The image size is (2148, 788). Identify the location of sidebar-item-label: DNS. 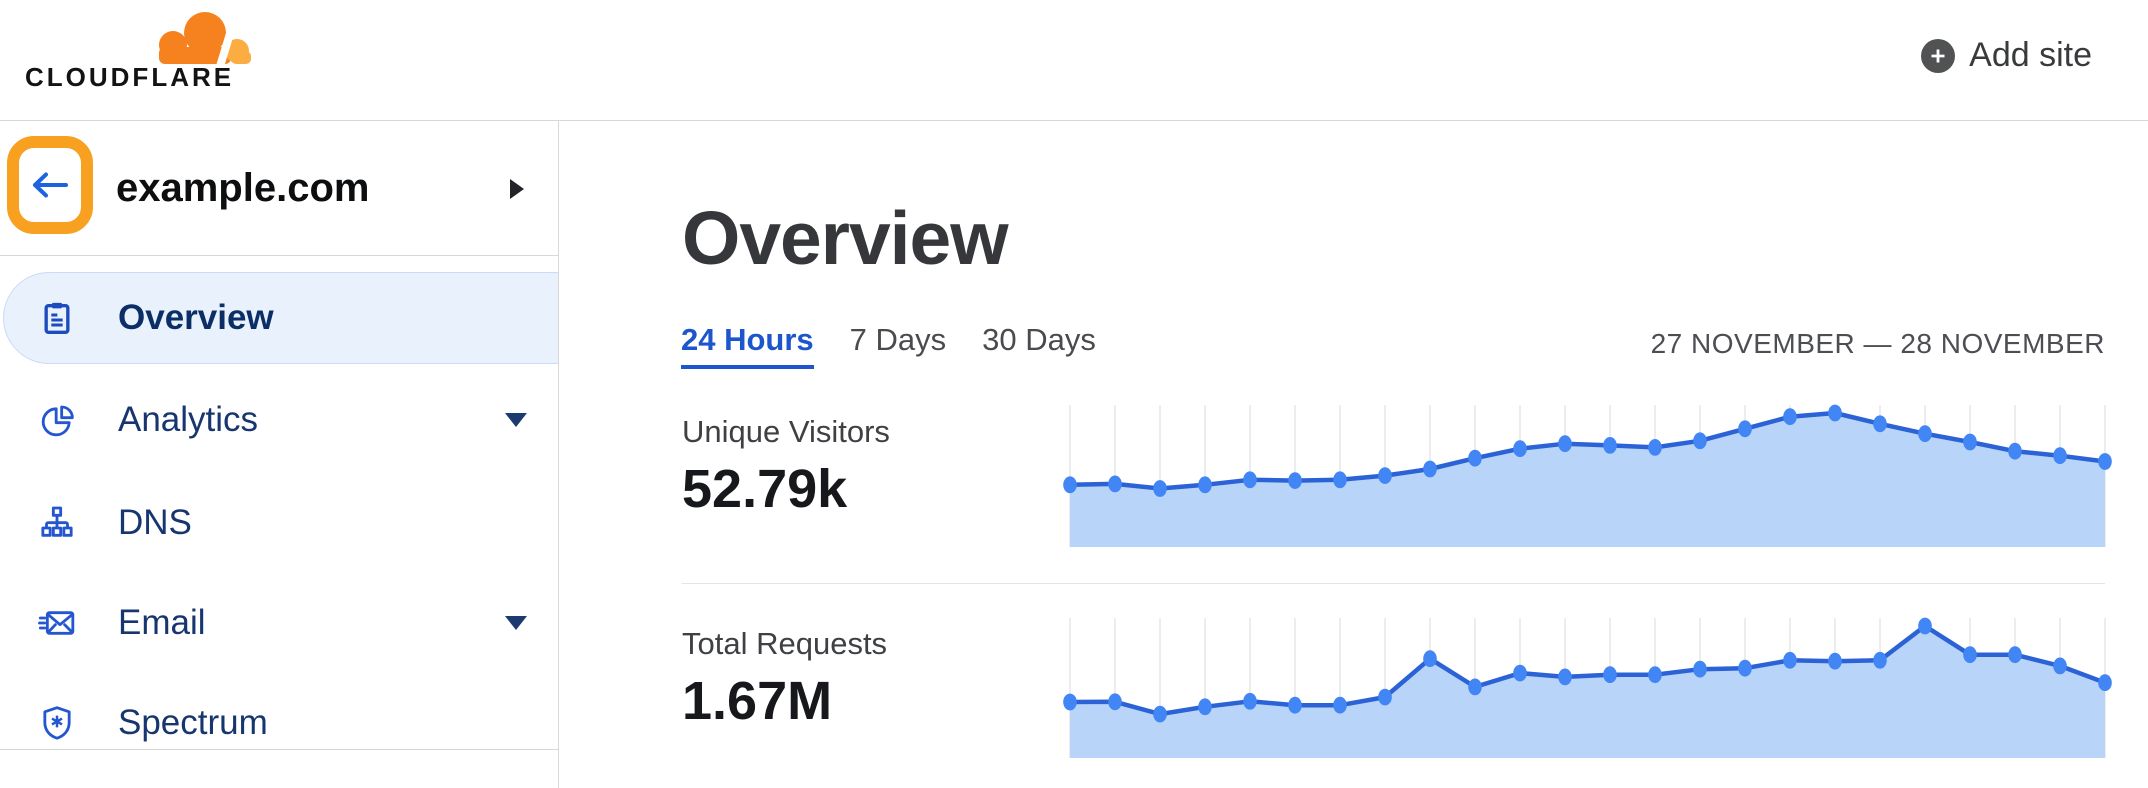
(155, 522).